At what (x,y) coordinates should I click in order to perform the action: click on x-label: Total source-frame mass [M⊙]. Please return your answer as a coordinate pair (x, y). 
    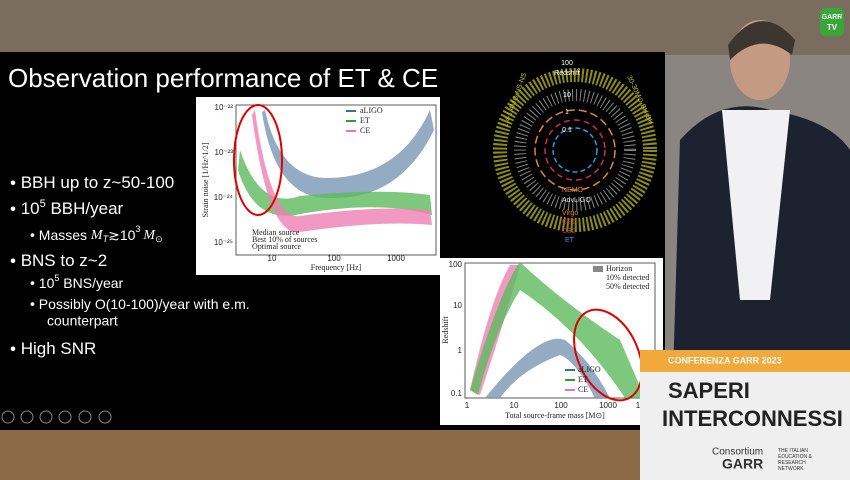
    Looking at the image, I should click on (555, 415).